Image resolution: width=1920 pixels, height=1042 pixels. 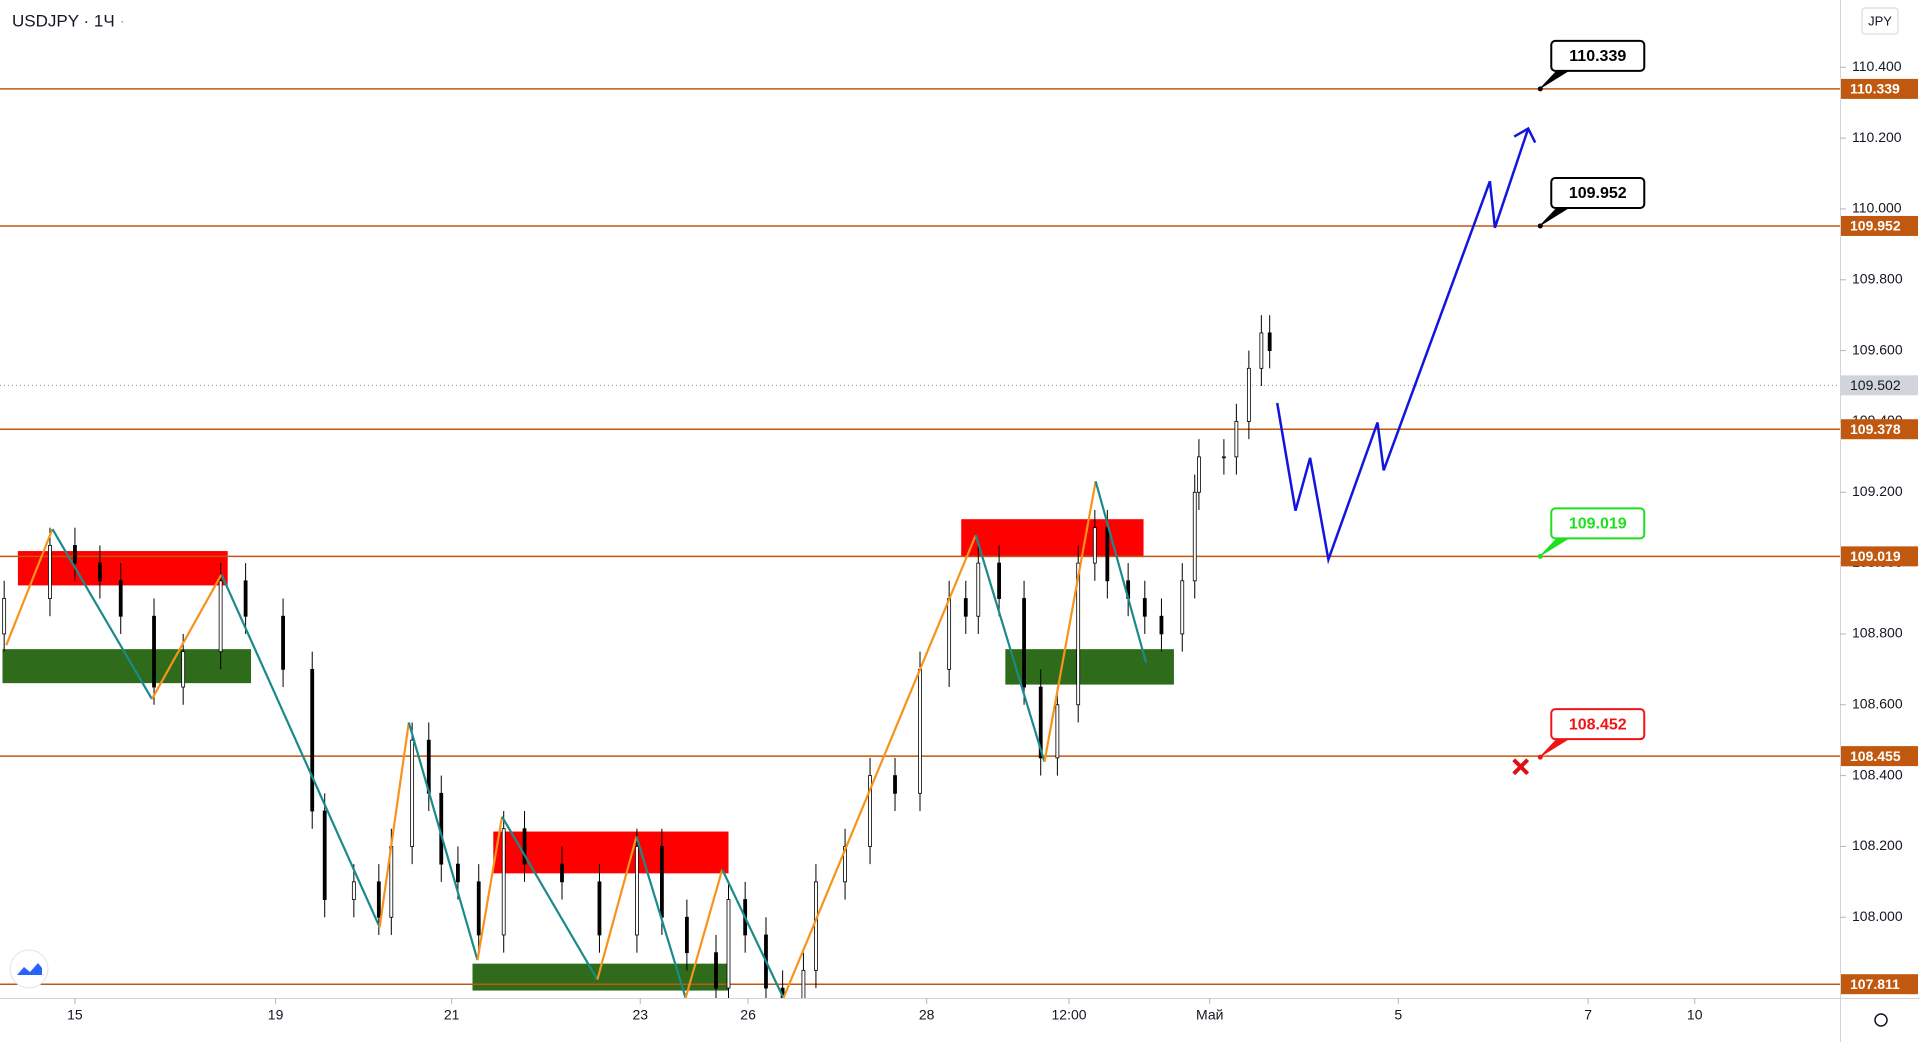 I want to click on price-axis-tag-label: 109.378, so click(x=1875, y=429).